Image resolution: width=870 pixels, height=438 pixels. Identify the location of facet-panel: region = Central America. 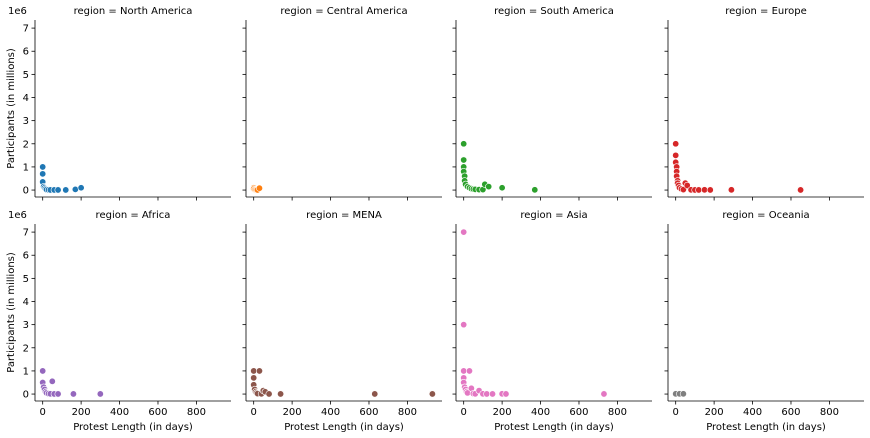
(342, 103).